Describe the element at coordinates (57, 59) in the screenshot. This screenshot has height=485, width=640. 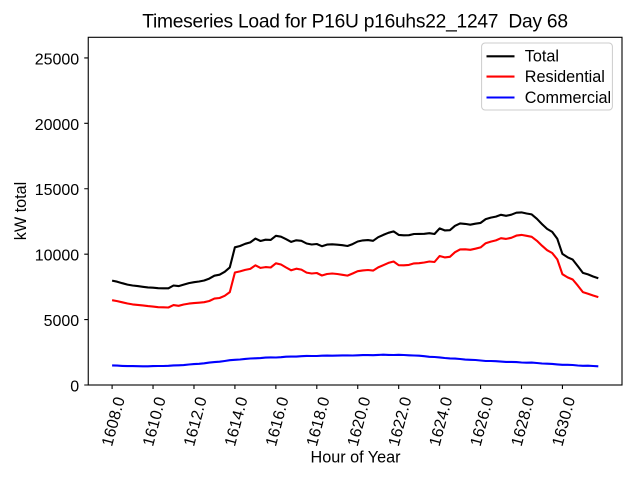
I see `svg-text: 25000` at that location.